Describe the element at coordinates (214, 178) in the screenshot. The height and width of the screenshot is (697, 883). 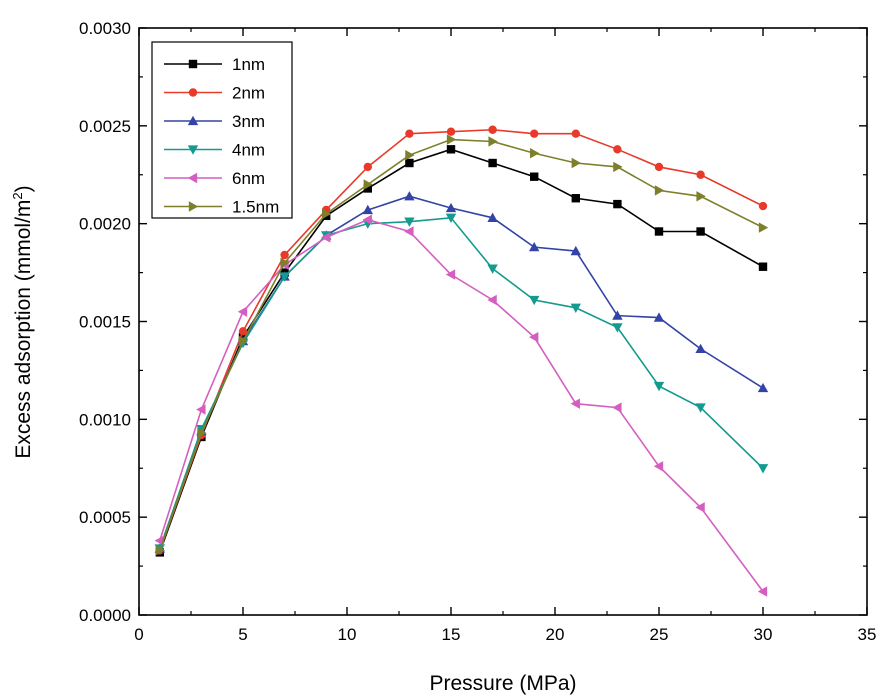
I see `legend-item: 6nm` at that location.